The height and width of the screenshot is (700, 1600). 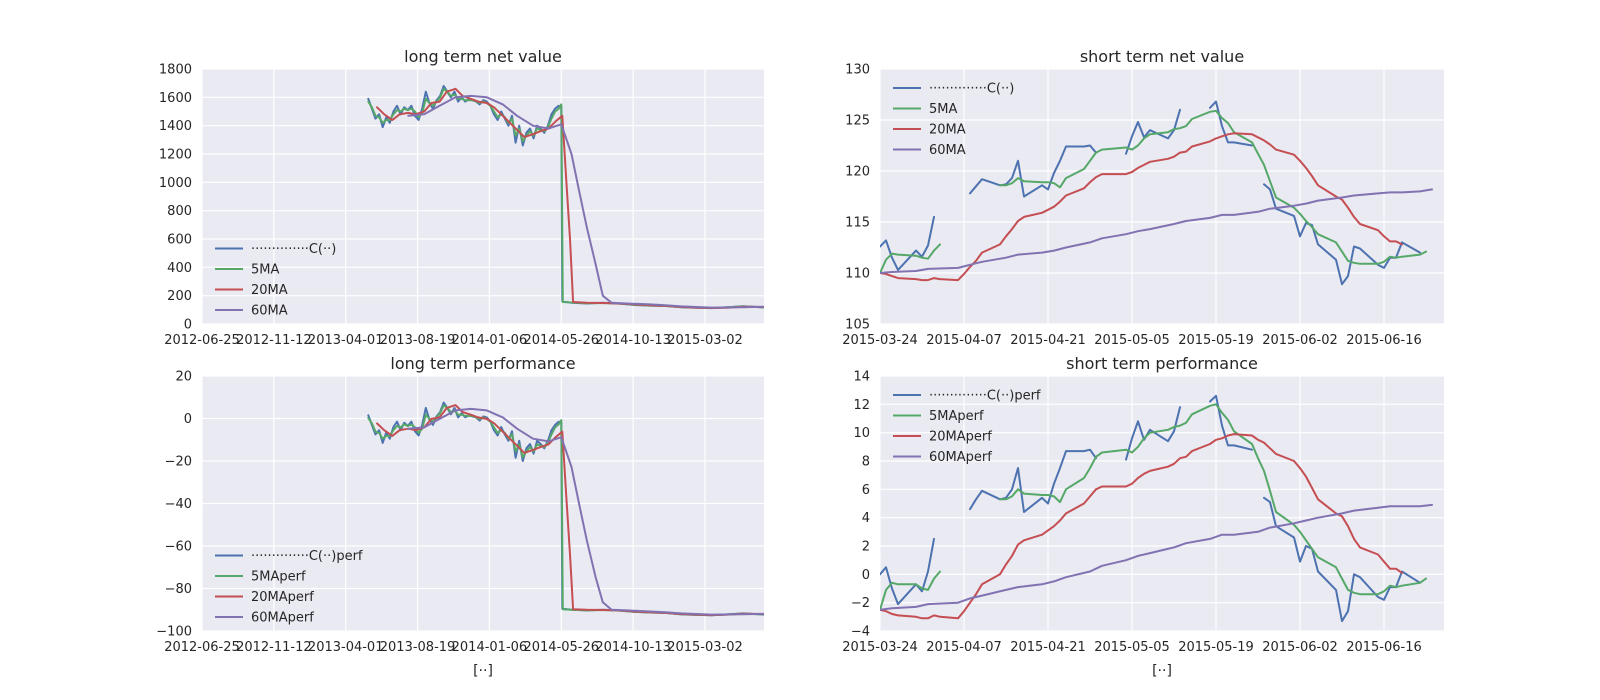 I want to click on y-tick-label: 1400, so click(x=175, y=126).